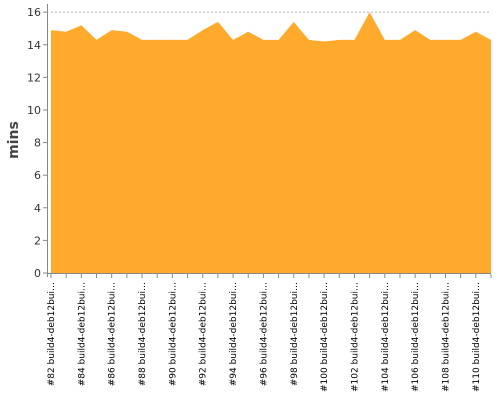 The height and width of the screenshot is (400, 500). What do you see at coordinates (34, 110) in the screenshot?
I see `y-tick-label: 10` at bounding box center [34, 110].